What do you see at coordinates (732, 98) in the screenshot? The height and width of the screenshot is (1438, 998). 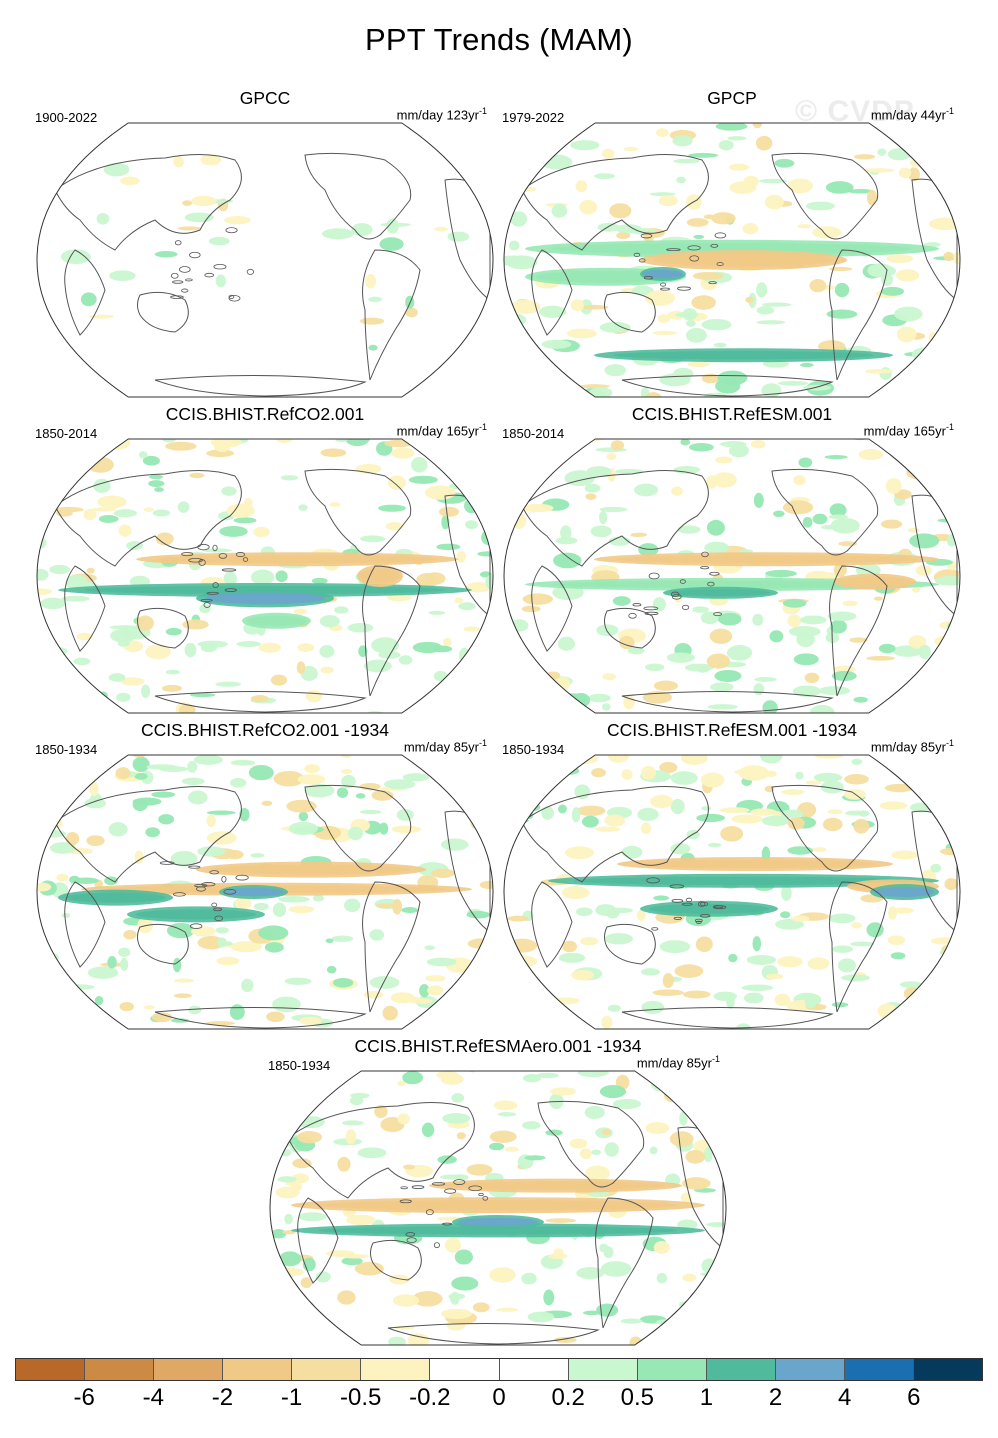 I see `panel-title: GPCP` at bounding box center [732, 98].